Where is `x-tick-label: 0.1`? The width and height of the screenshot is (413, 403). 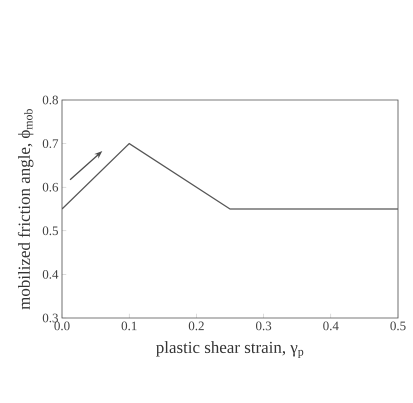 x-tick-label: 0.1 is located at coordinates (129, 326).